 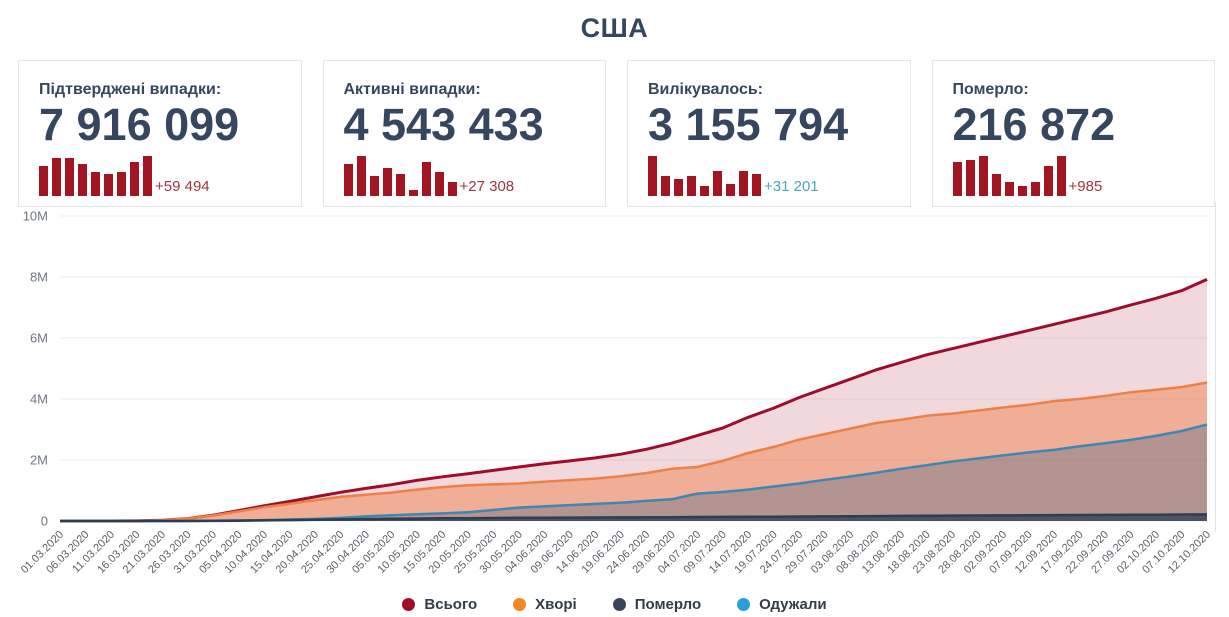 I want to click on legend-item-recovered: Одужали, so click(x=782, y=604).